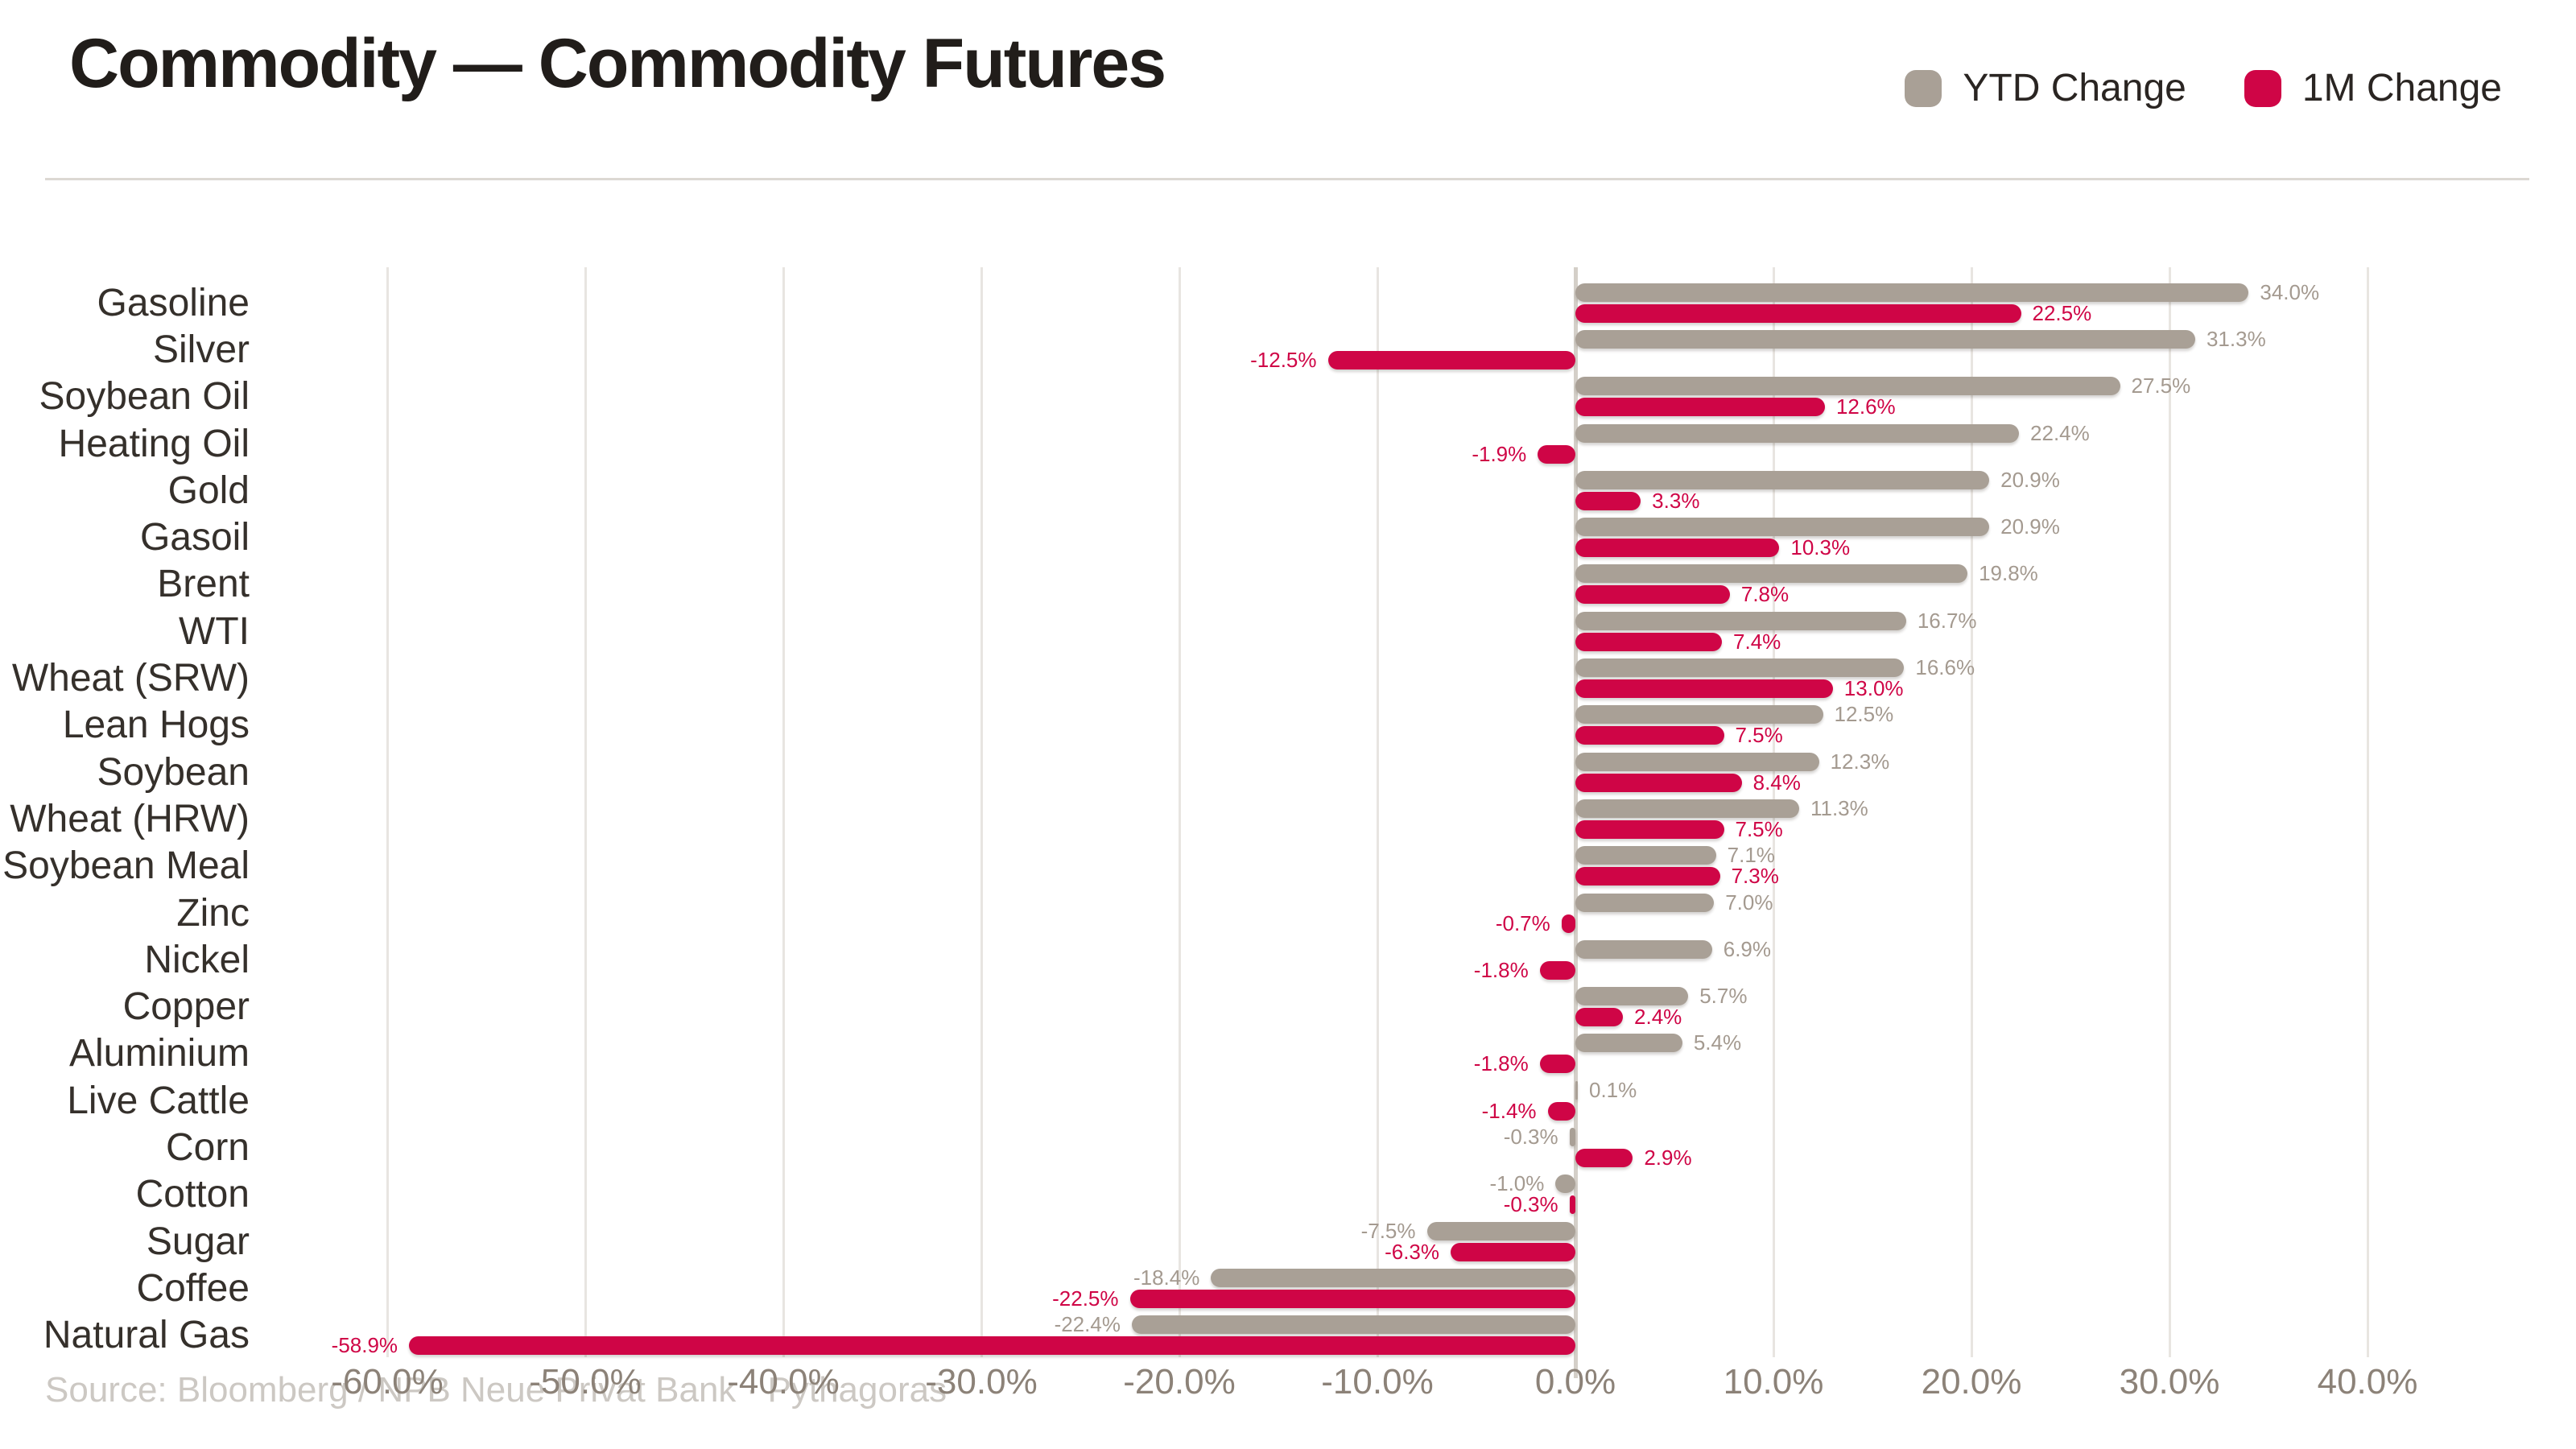 This screenshot has height=1449, width=2576. I want to click on ytd-value-label: -1.0%, so click(1517, 1183).